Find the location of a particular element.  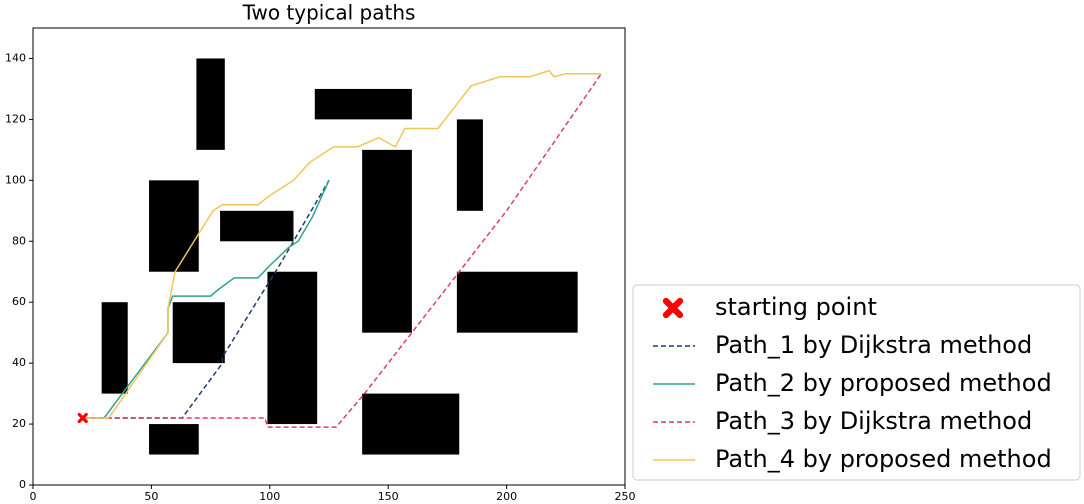

y-tick-label: 80 is located at coordinates (19, 240).